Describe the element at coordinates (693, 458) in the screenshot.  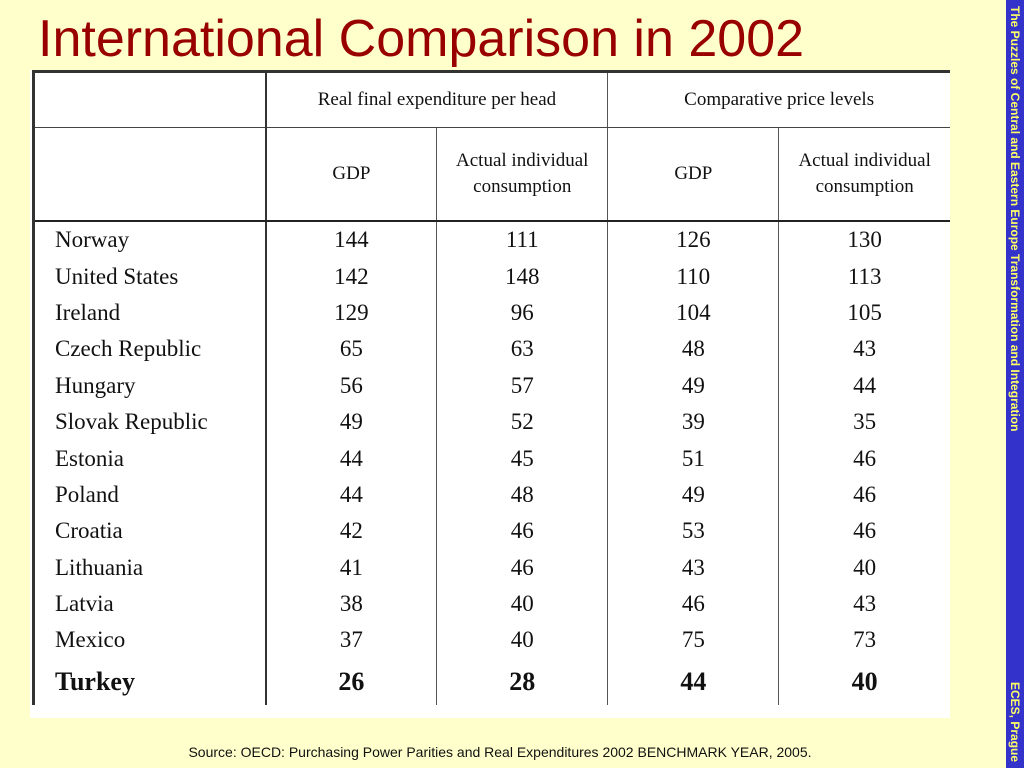
I see `value-gdp-price: 51` at that location.